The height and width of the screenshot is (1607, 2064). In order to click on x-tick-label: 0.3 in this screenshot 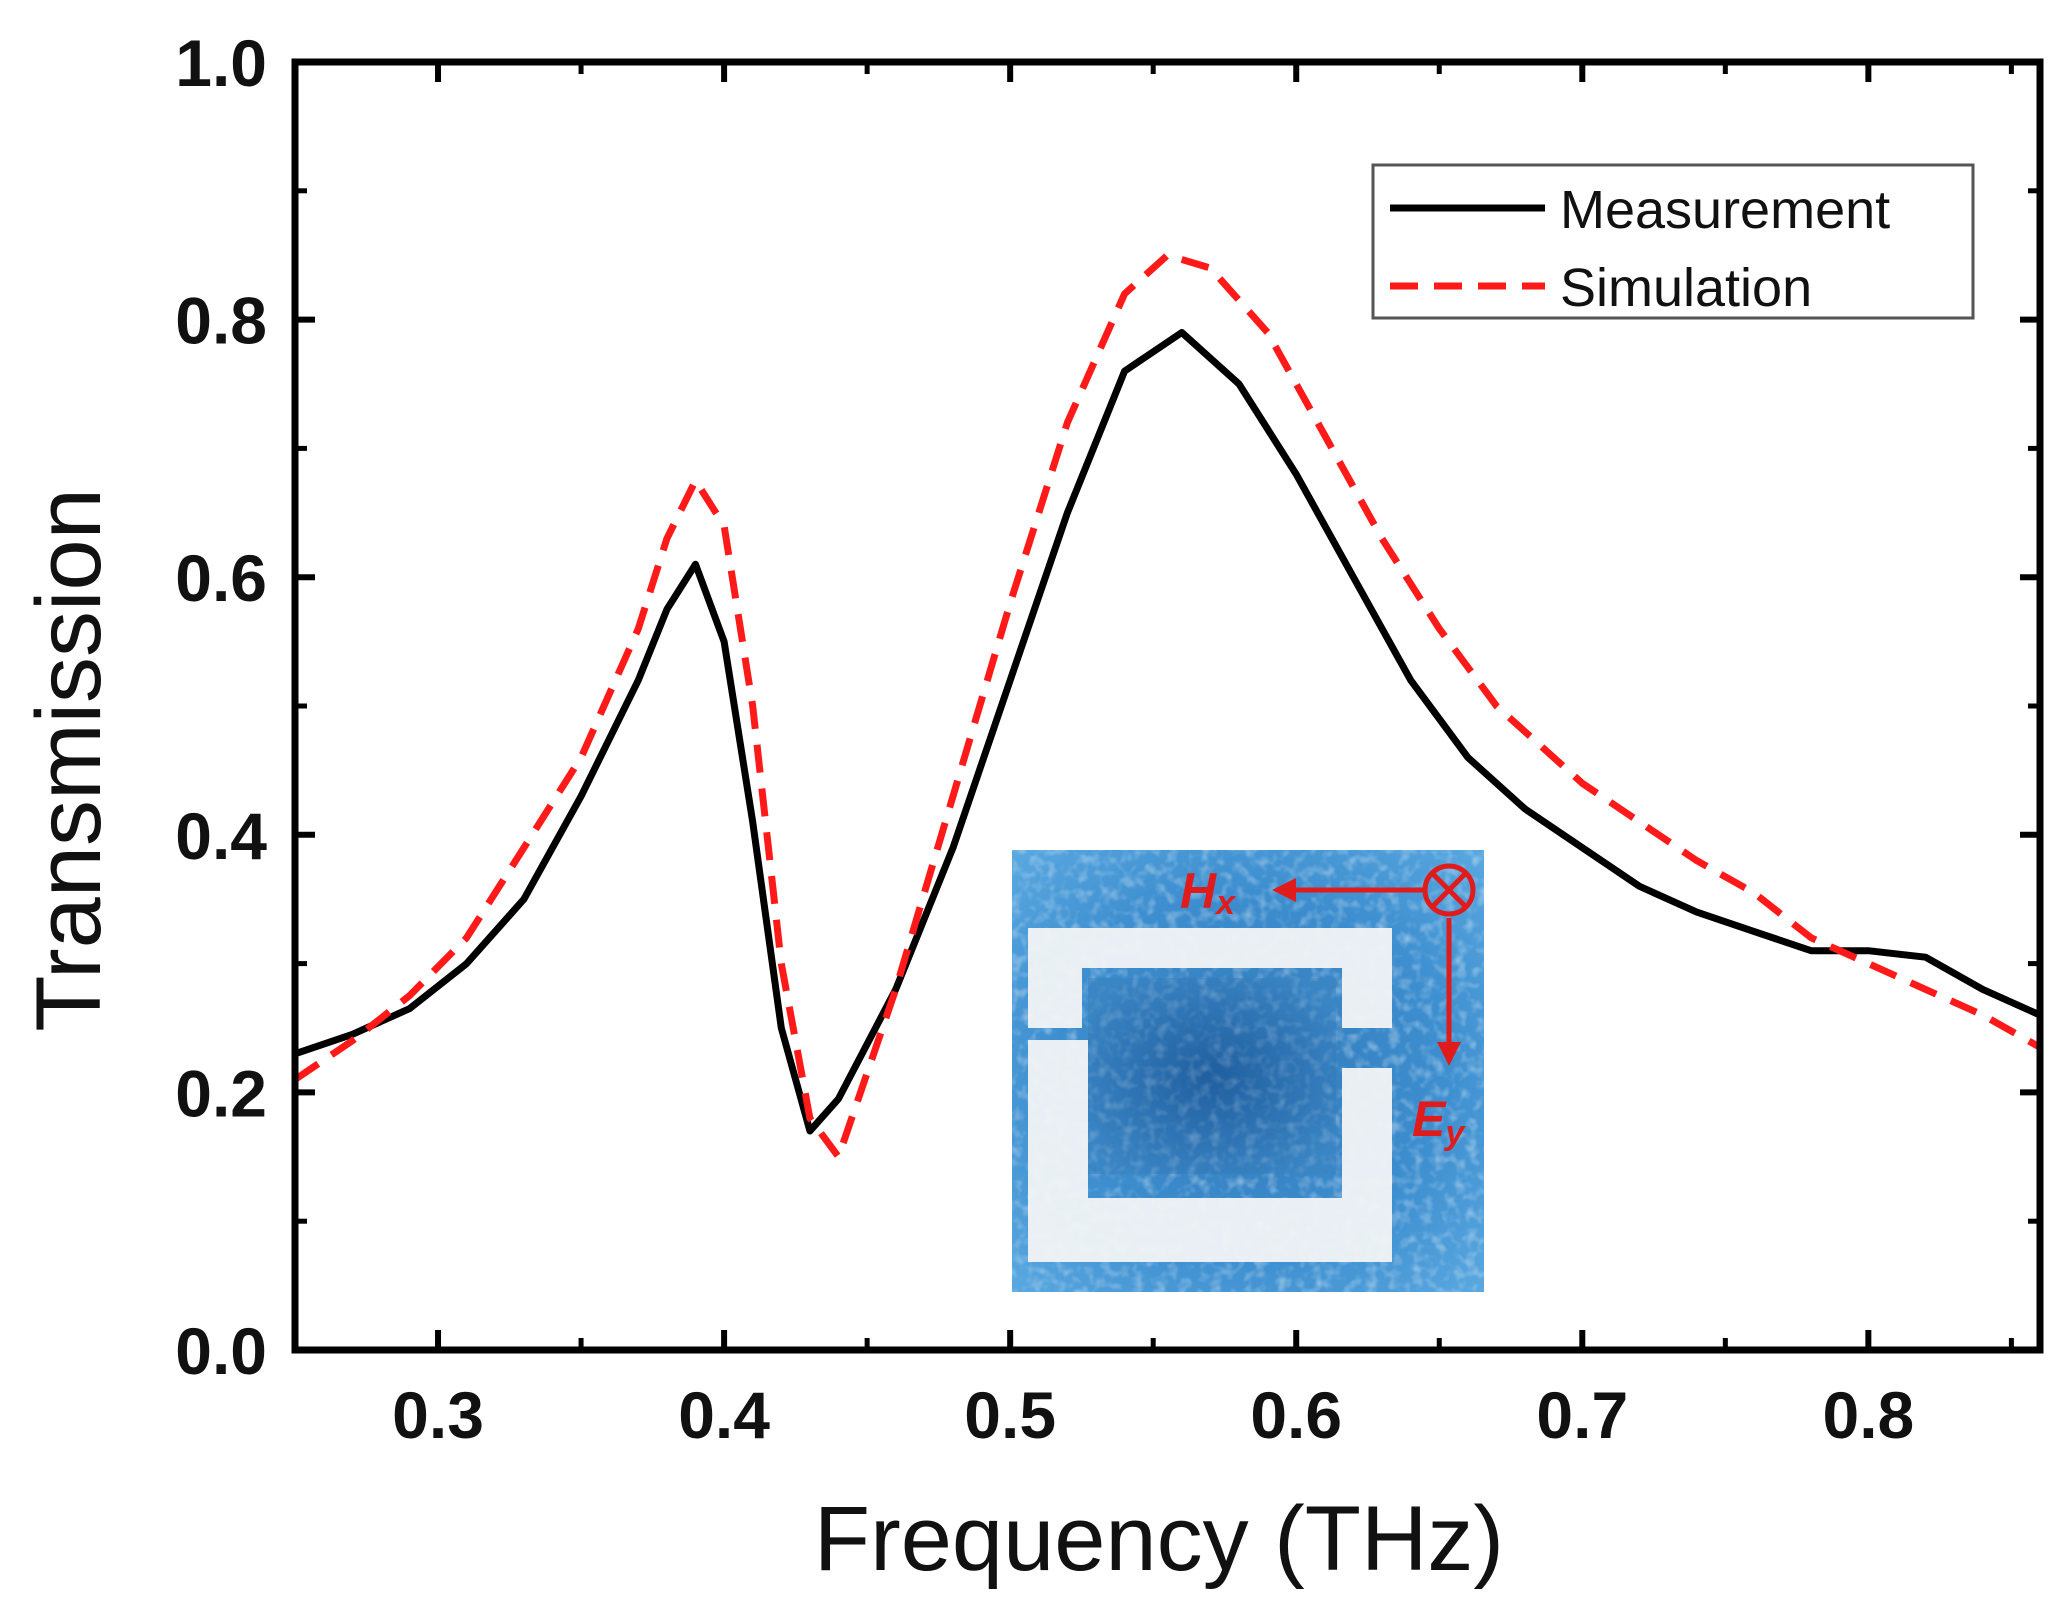, I will do `click(438, 1415)`.